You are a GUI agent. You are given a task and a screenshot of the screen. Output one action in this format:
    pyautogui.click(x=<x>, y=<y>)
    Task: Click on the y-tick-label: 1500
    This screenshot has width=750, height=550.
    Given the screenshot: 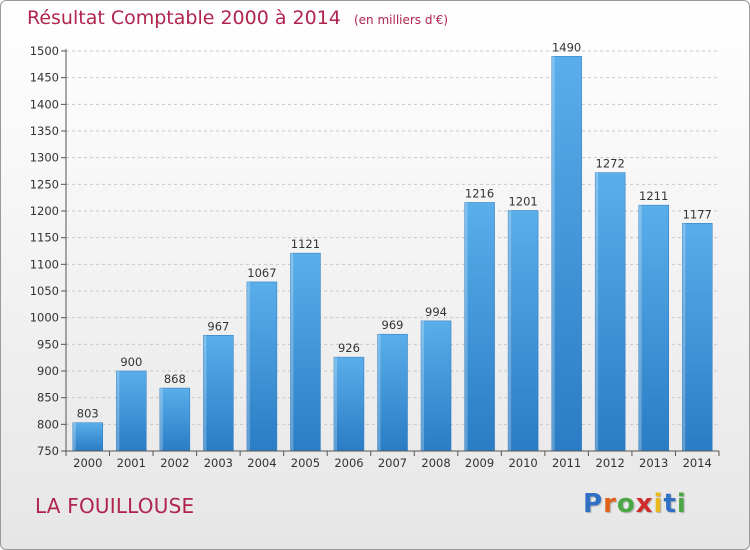 What is the action you would take?
    pyautogui.click(x=44, y=51)
    